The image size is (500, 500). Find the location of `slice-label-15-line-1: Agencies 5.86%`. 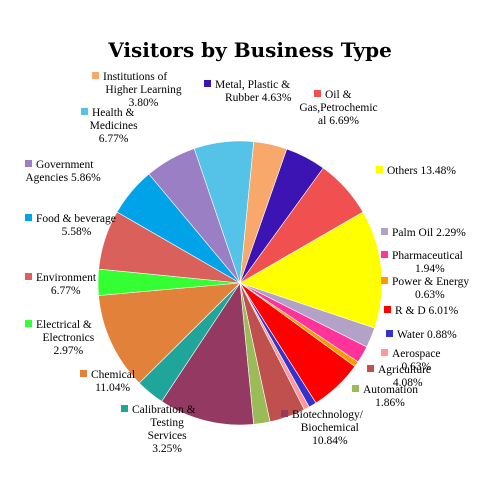

slice-label-15-line-1: Agencies 5.86% is located at coordinates (63, 178).